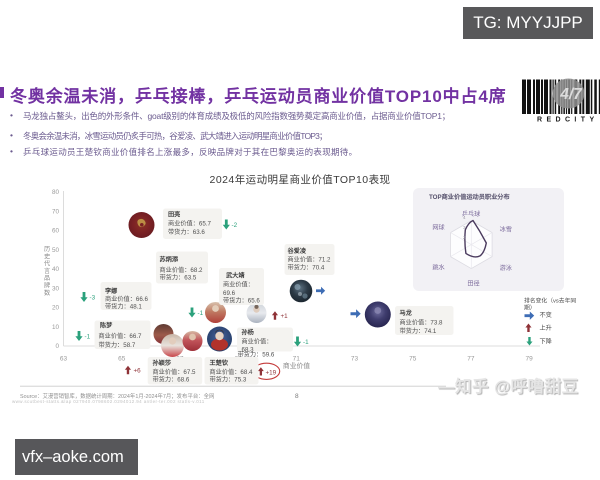 Image resolution: width=600 pixels, height=480 pixels. I want to click on svg-text: 带货力：68.6, so click(171, 380).